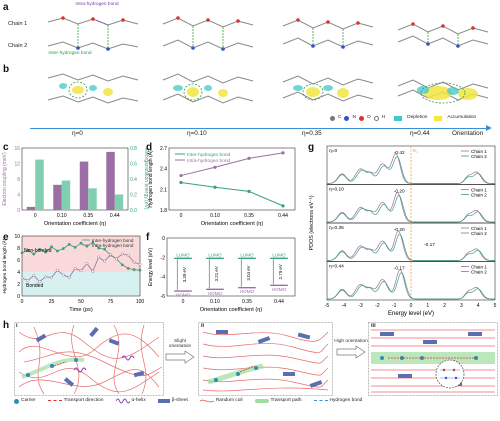  What do you see at coordinates (83, 400) in the screenshot?
I see `legend-transport-direction-text: Transport direction` at bounding box center [83, 400].